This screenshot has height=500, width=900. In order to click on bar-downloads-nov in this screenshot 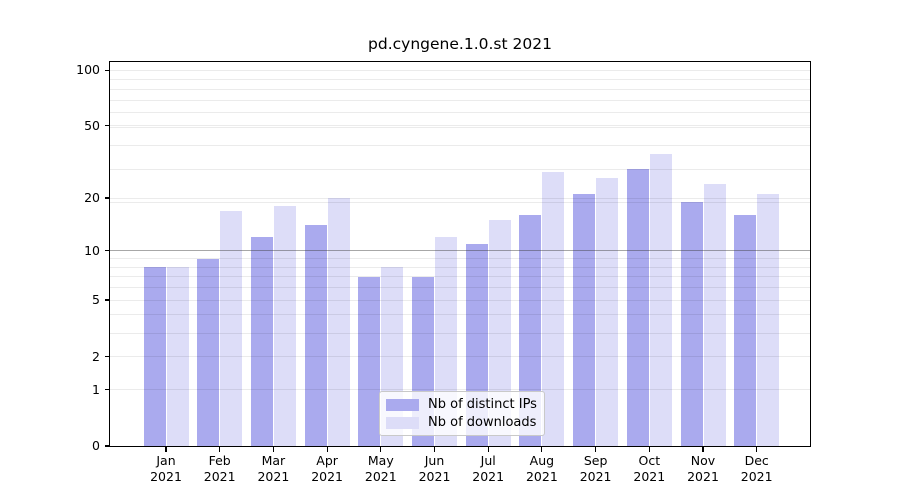, I will do `click(714, 314)`.